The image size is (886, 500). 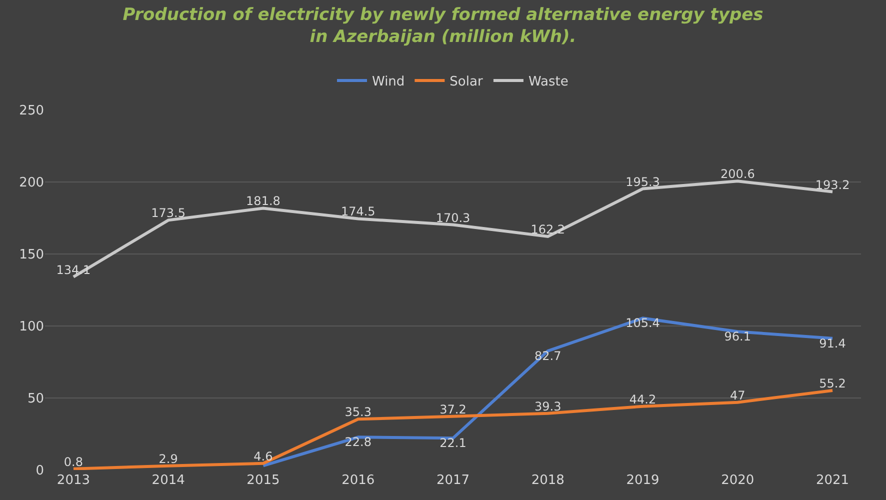 I want to click on y-tick-label: 200, so click(x=31, y=183).